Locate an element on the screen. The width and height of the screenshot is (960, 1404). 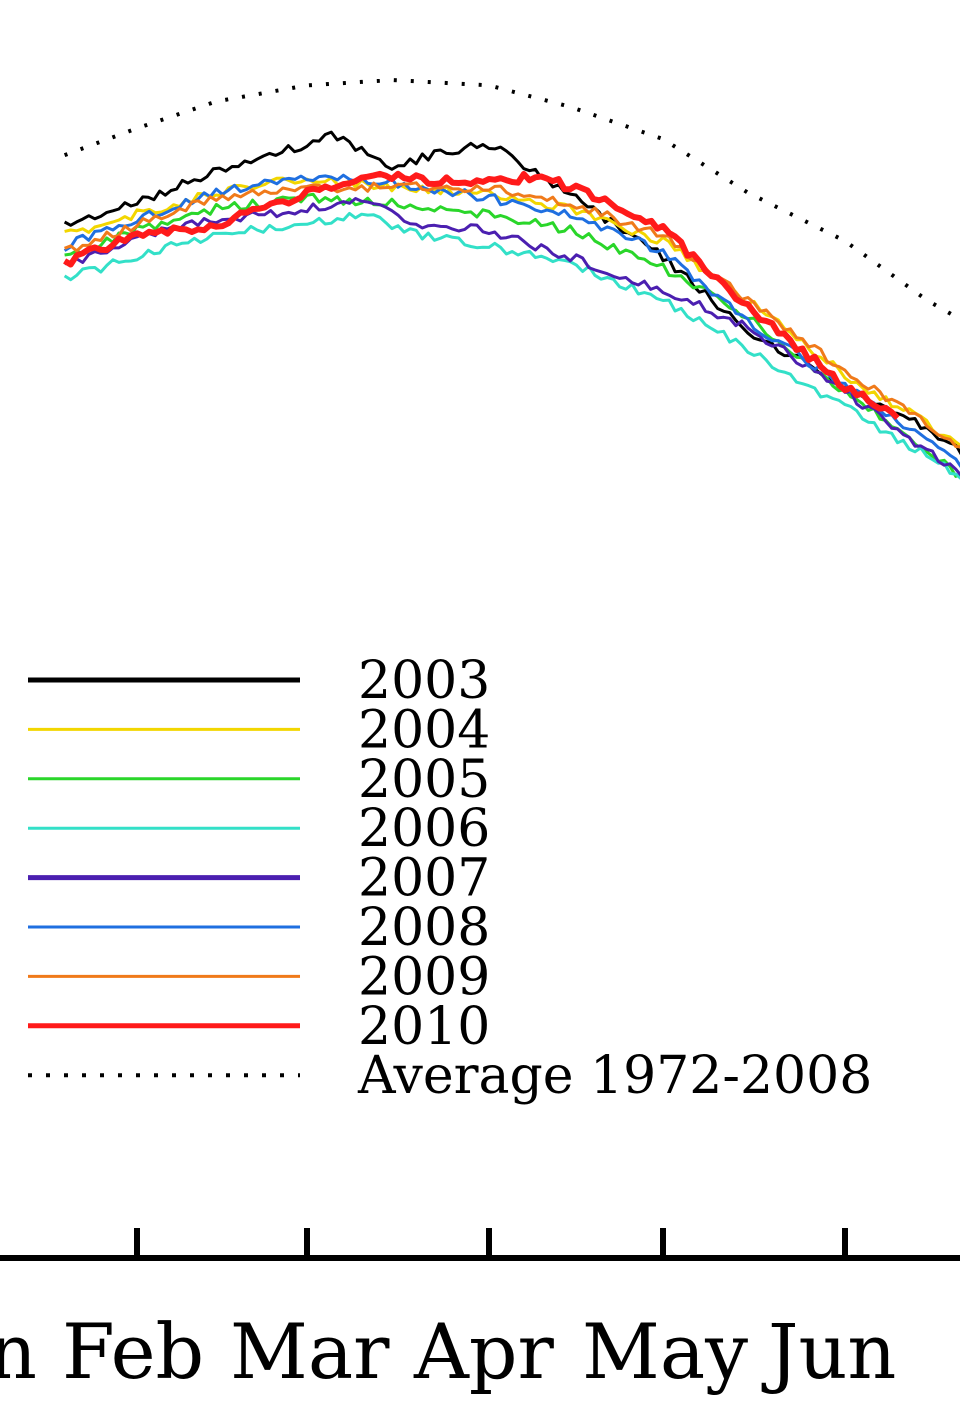
x-tick-label-may: May is located at coordinates (665, 1351).